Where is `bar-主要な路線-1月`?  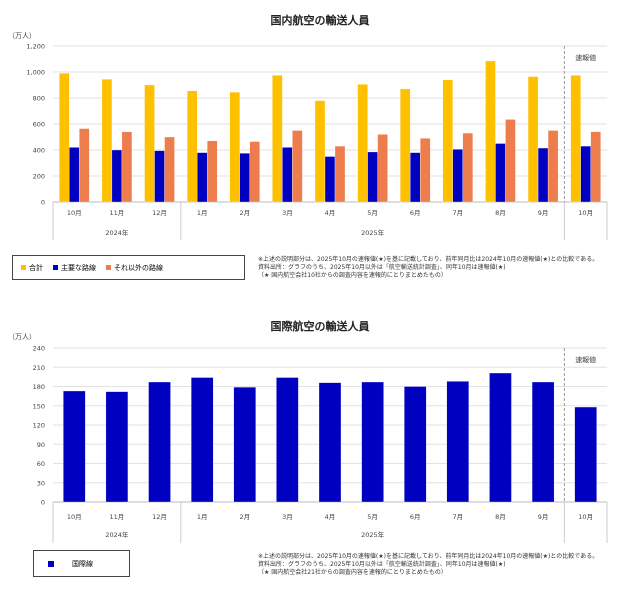 bar-主要な路線-1月 is located at coordinates (202, 177).